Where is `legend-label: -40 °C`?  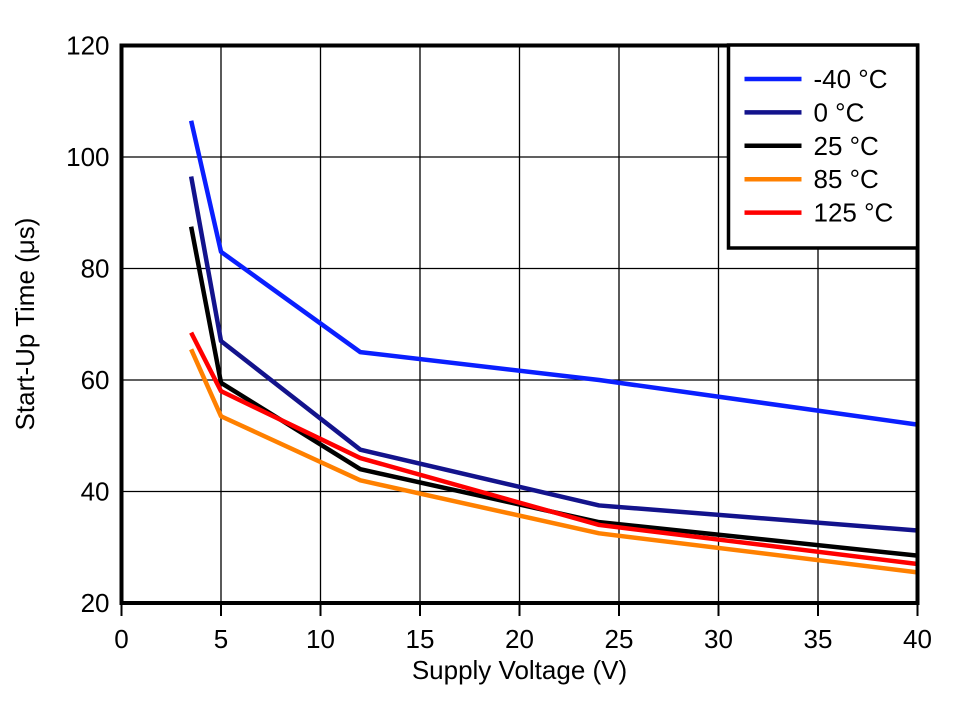
legend-label: -40 °C is located at coordinates (851, 79).